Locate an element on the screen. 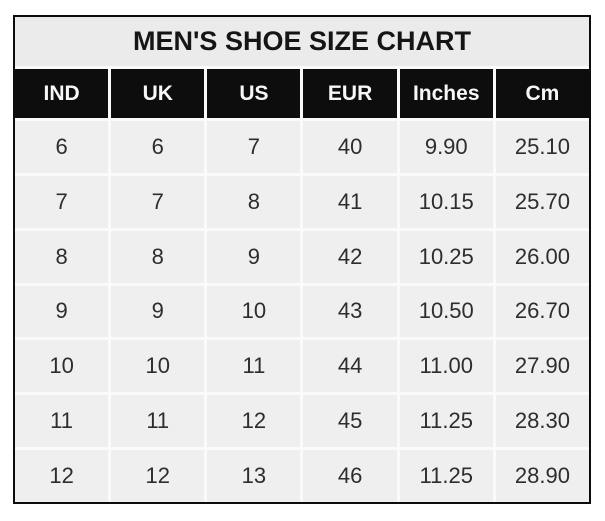 The width and height of the screenshot is (605, 521). cell-r7-eur: 46 is located at coordinates (350, 476).